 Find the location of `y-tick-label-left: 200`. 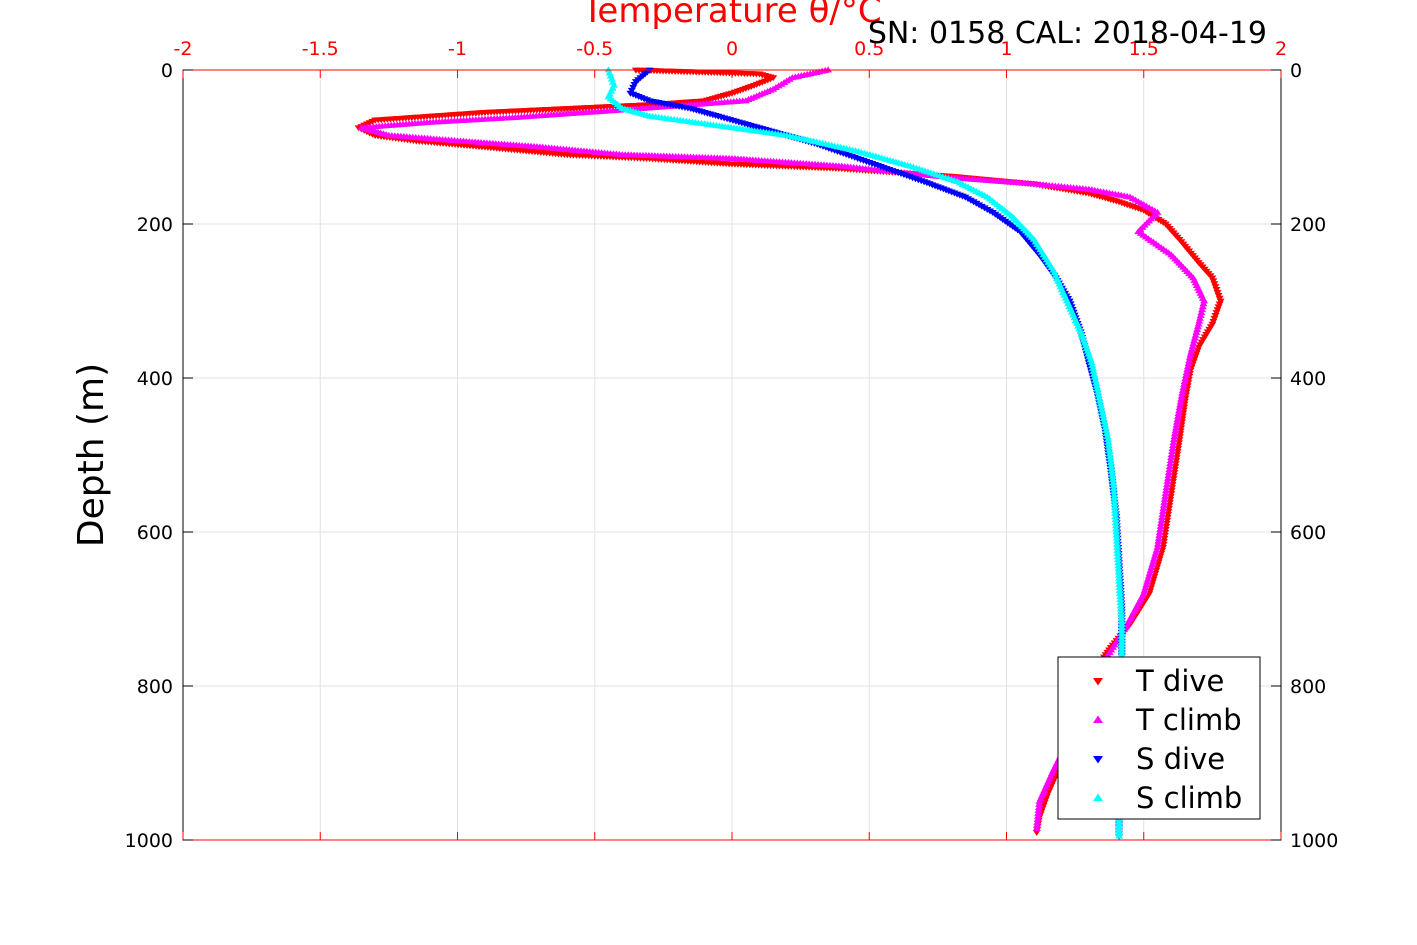

y-tick-label-left: 200 is located at coordinates (155, 225).